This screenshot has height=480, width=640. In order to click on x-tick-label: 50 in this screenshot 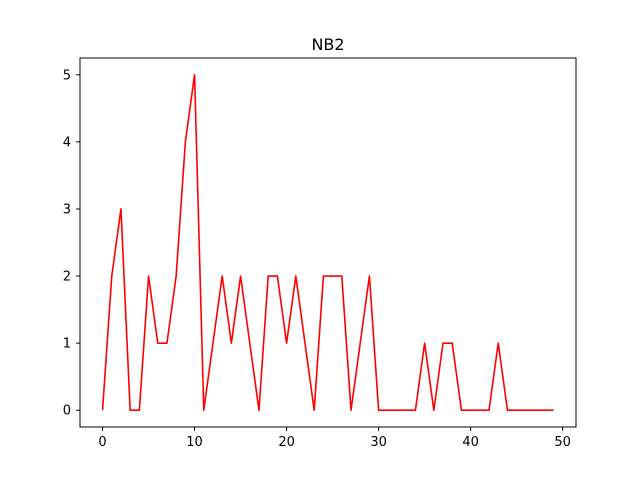, I will do `click(562, 442)`.